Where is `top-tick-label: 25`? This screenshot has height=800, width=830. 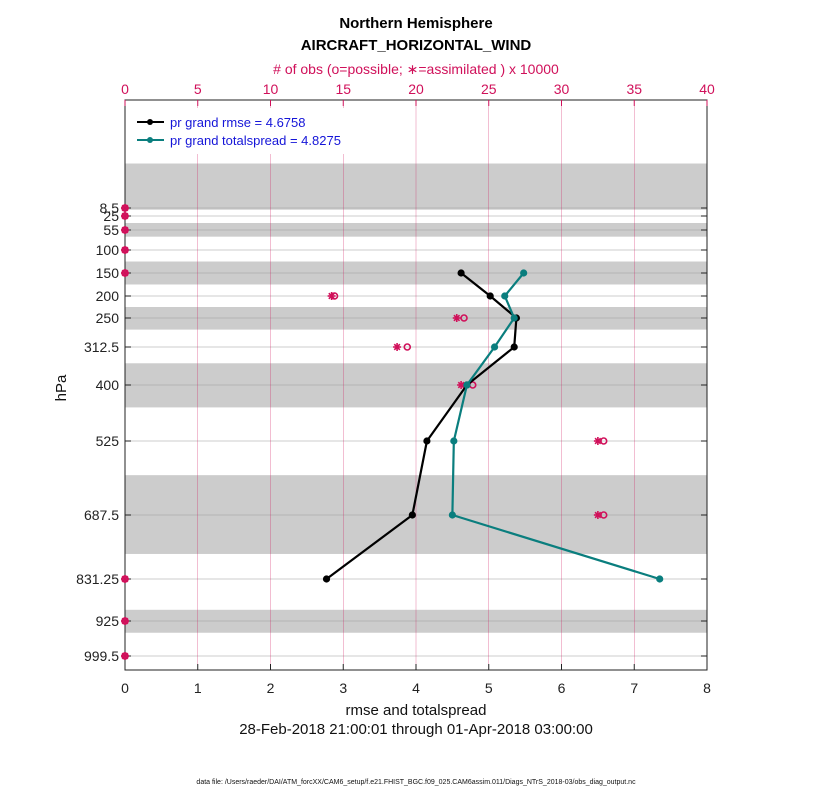
top-tick-label: 25 is located at coordinates (489, 89).